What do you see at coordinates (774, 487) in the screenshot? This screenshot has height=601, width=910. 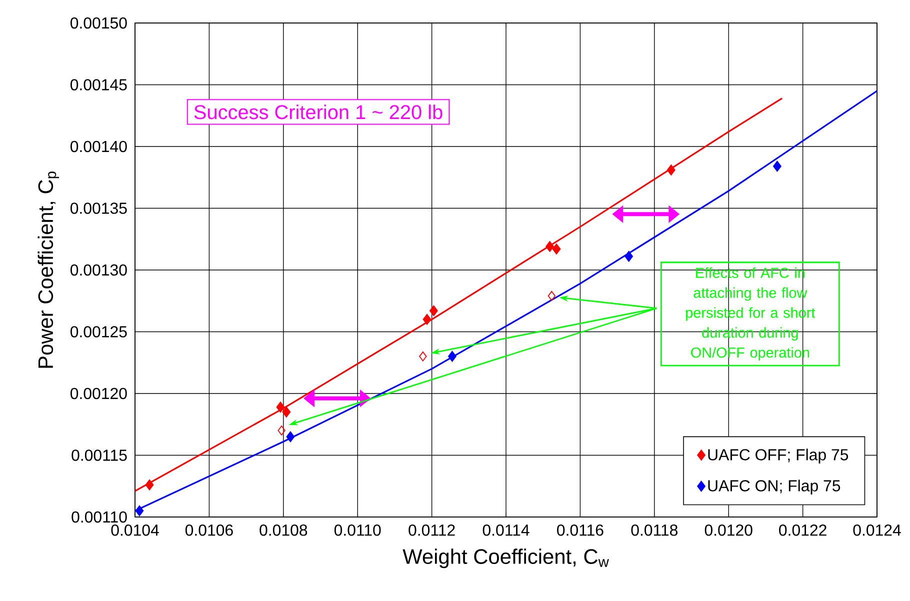 I see `legend-label: UAFC ON; Flap 75` at bounding box center [774, 487].